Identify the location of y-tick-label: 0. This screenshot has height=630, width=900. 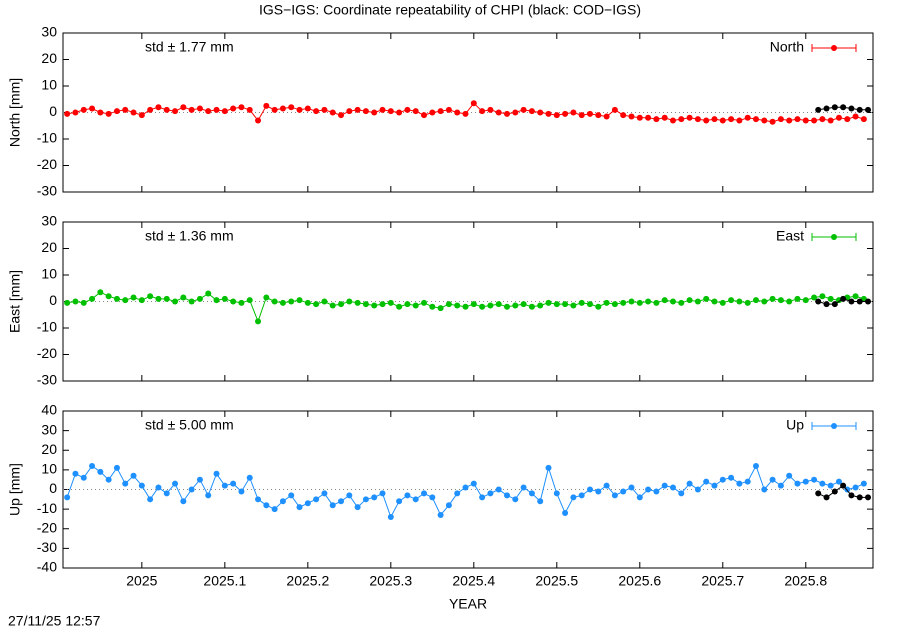
(53, 488).